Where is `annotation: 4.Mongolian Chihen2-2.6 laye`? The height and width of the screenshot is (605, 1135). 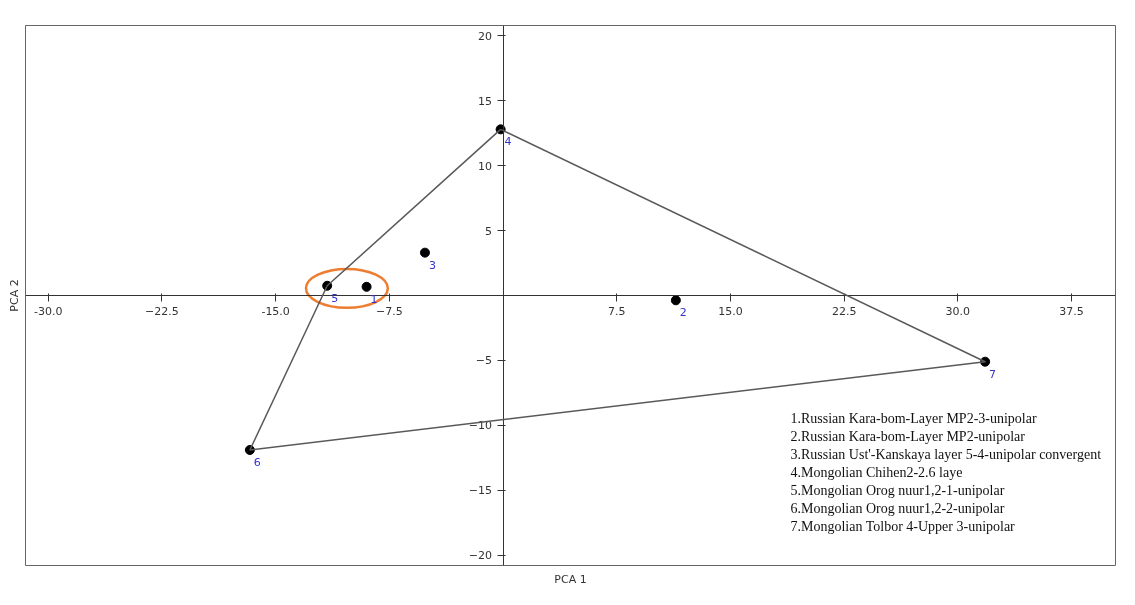 annotation: 4.Mongolian Chihen2-2.6 laye is located at coordinates (876, 472).